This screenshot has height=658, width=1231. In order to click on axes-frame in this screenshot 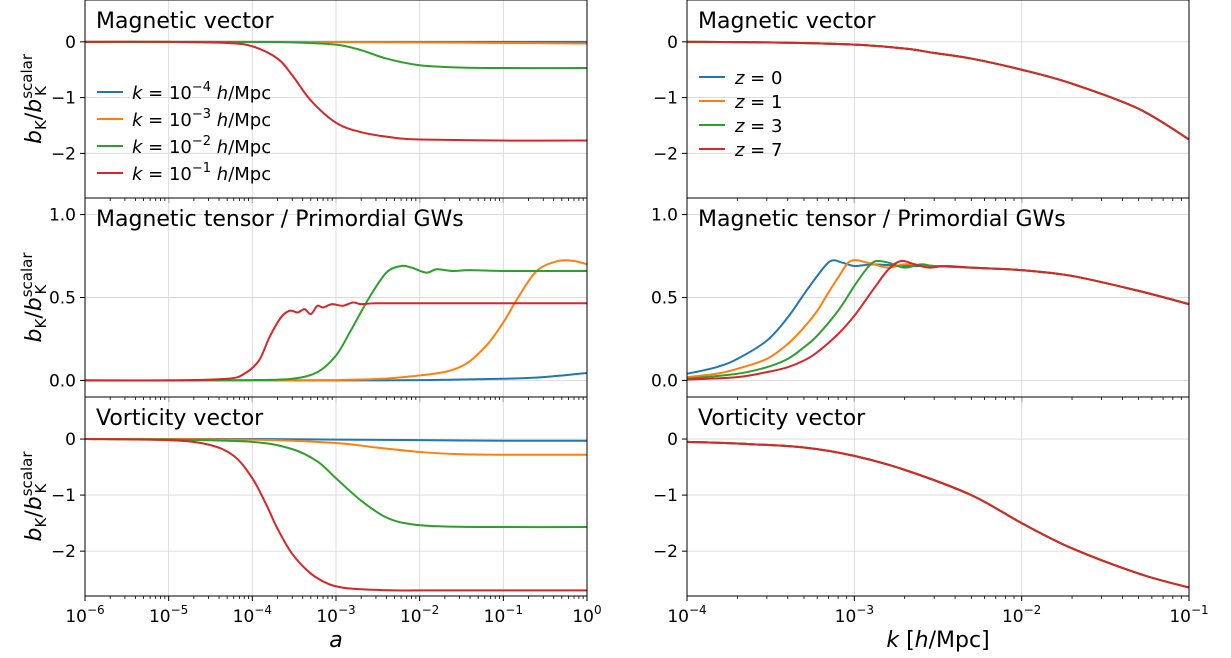, I will do `click(938, 496)`.